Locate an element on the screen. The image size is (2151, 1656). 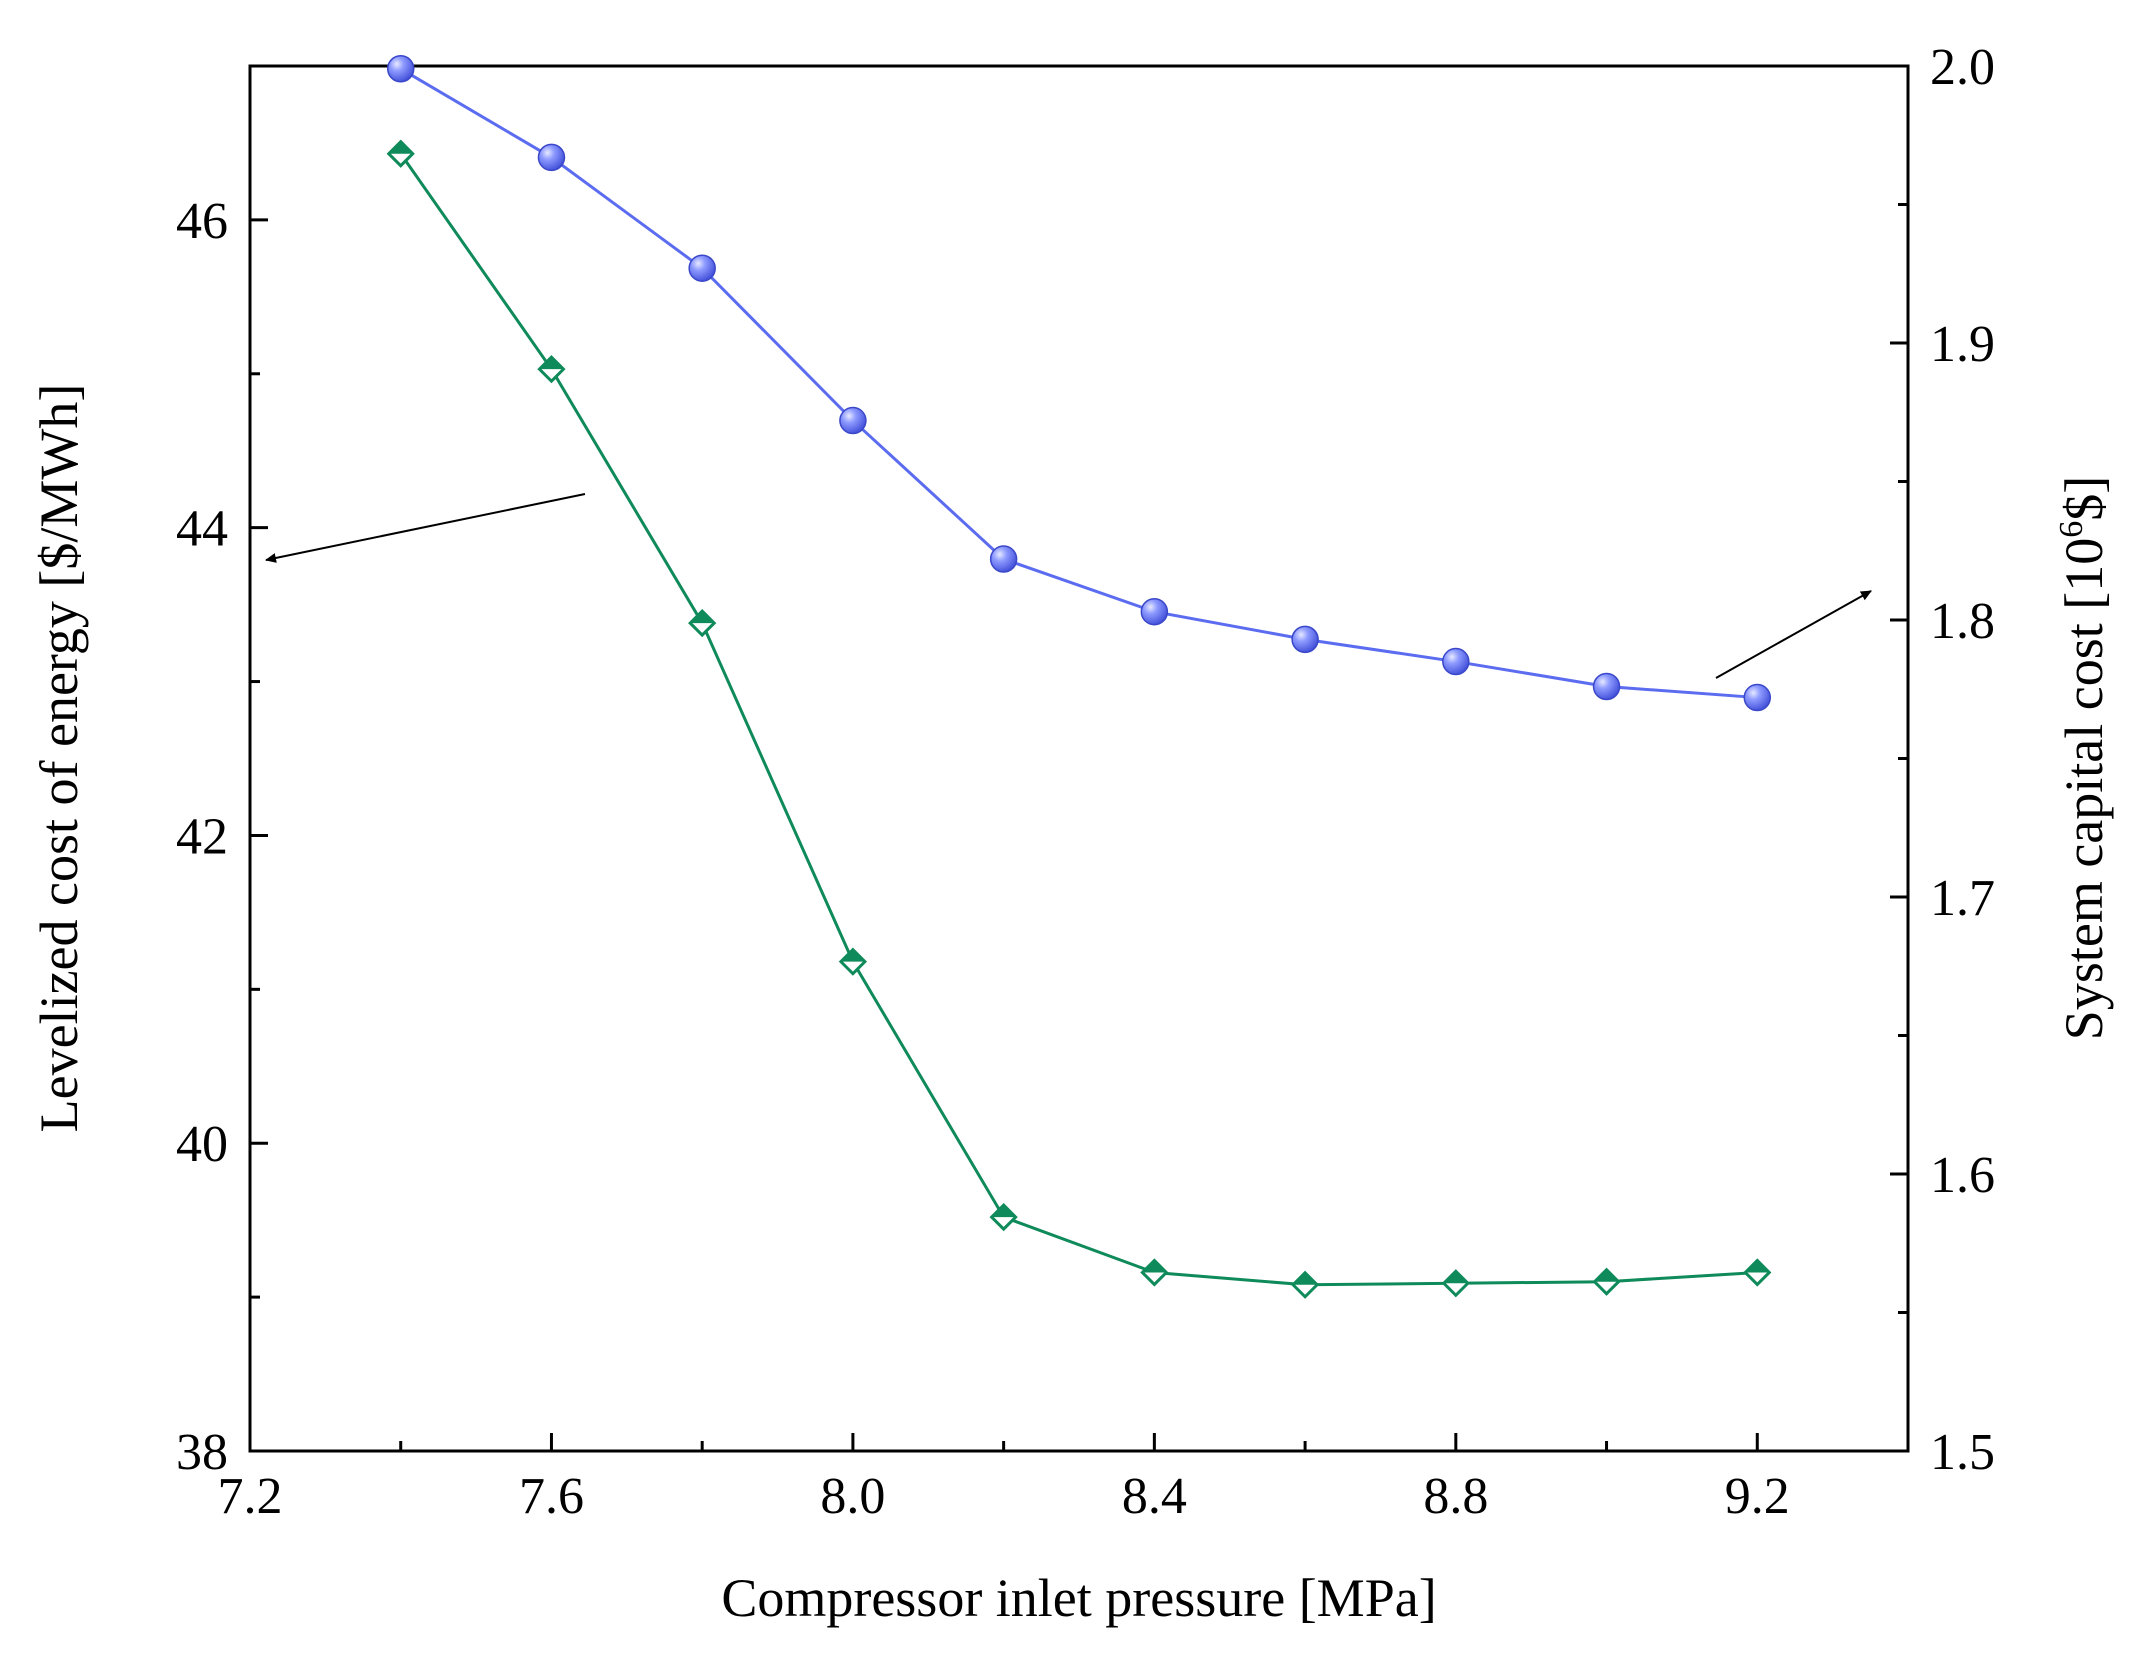
x-tick-label: 7.6 is located at coordinates (551, 1496).